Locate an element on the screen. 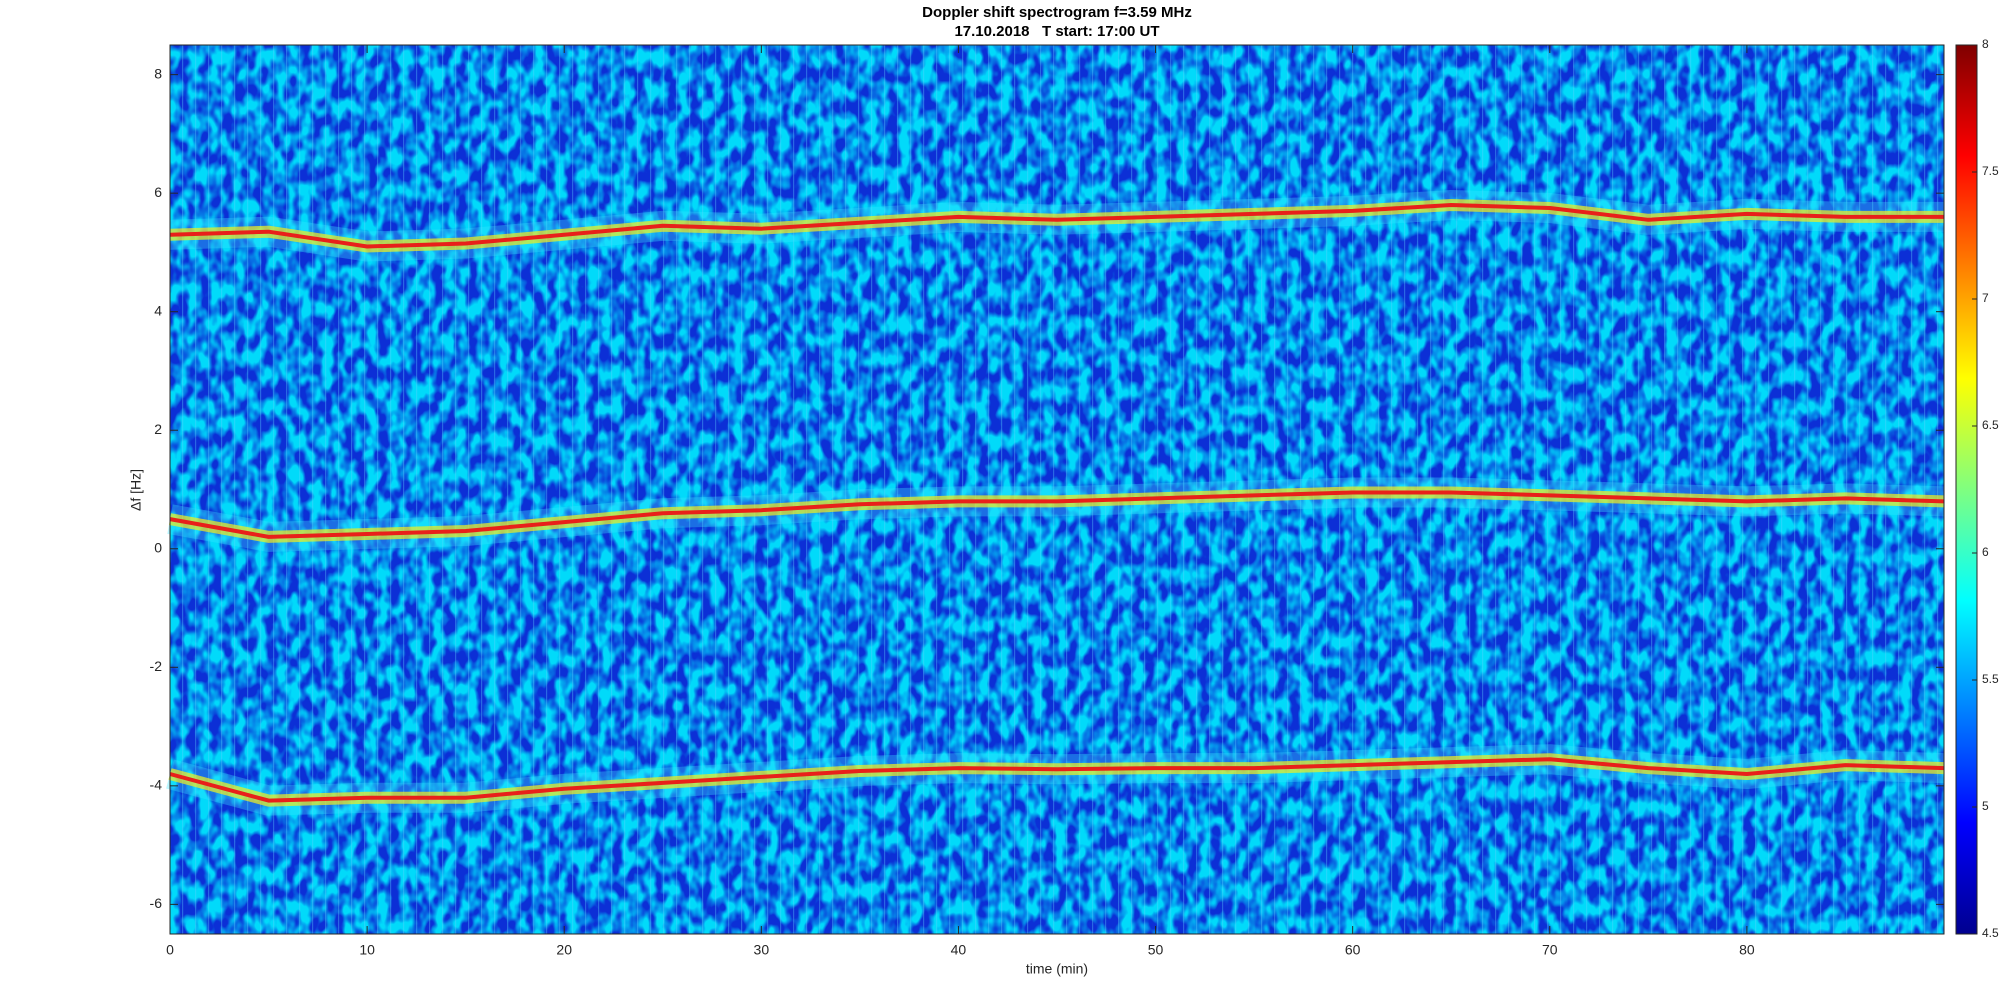  colorbar is located at coordinates (1966, 489).